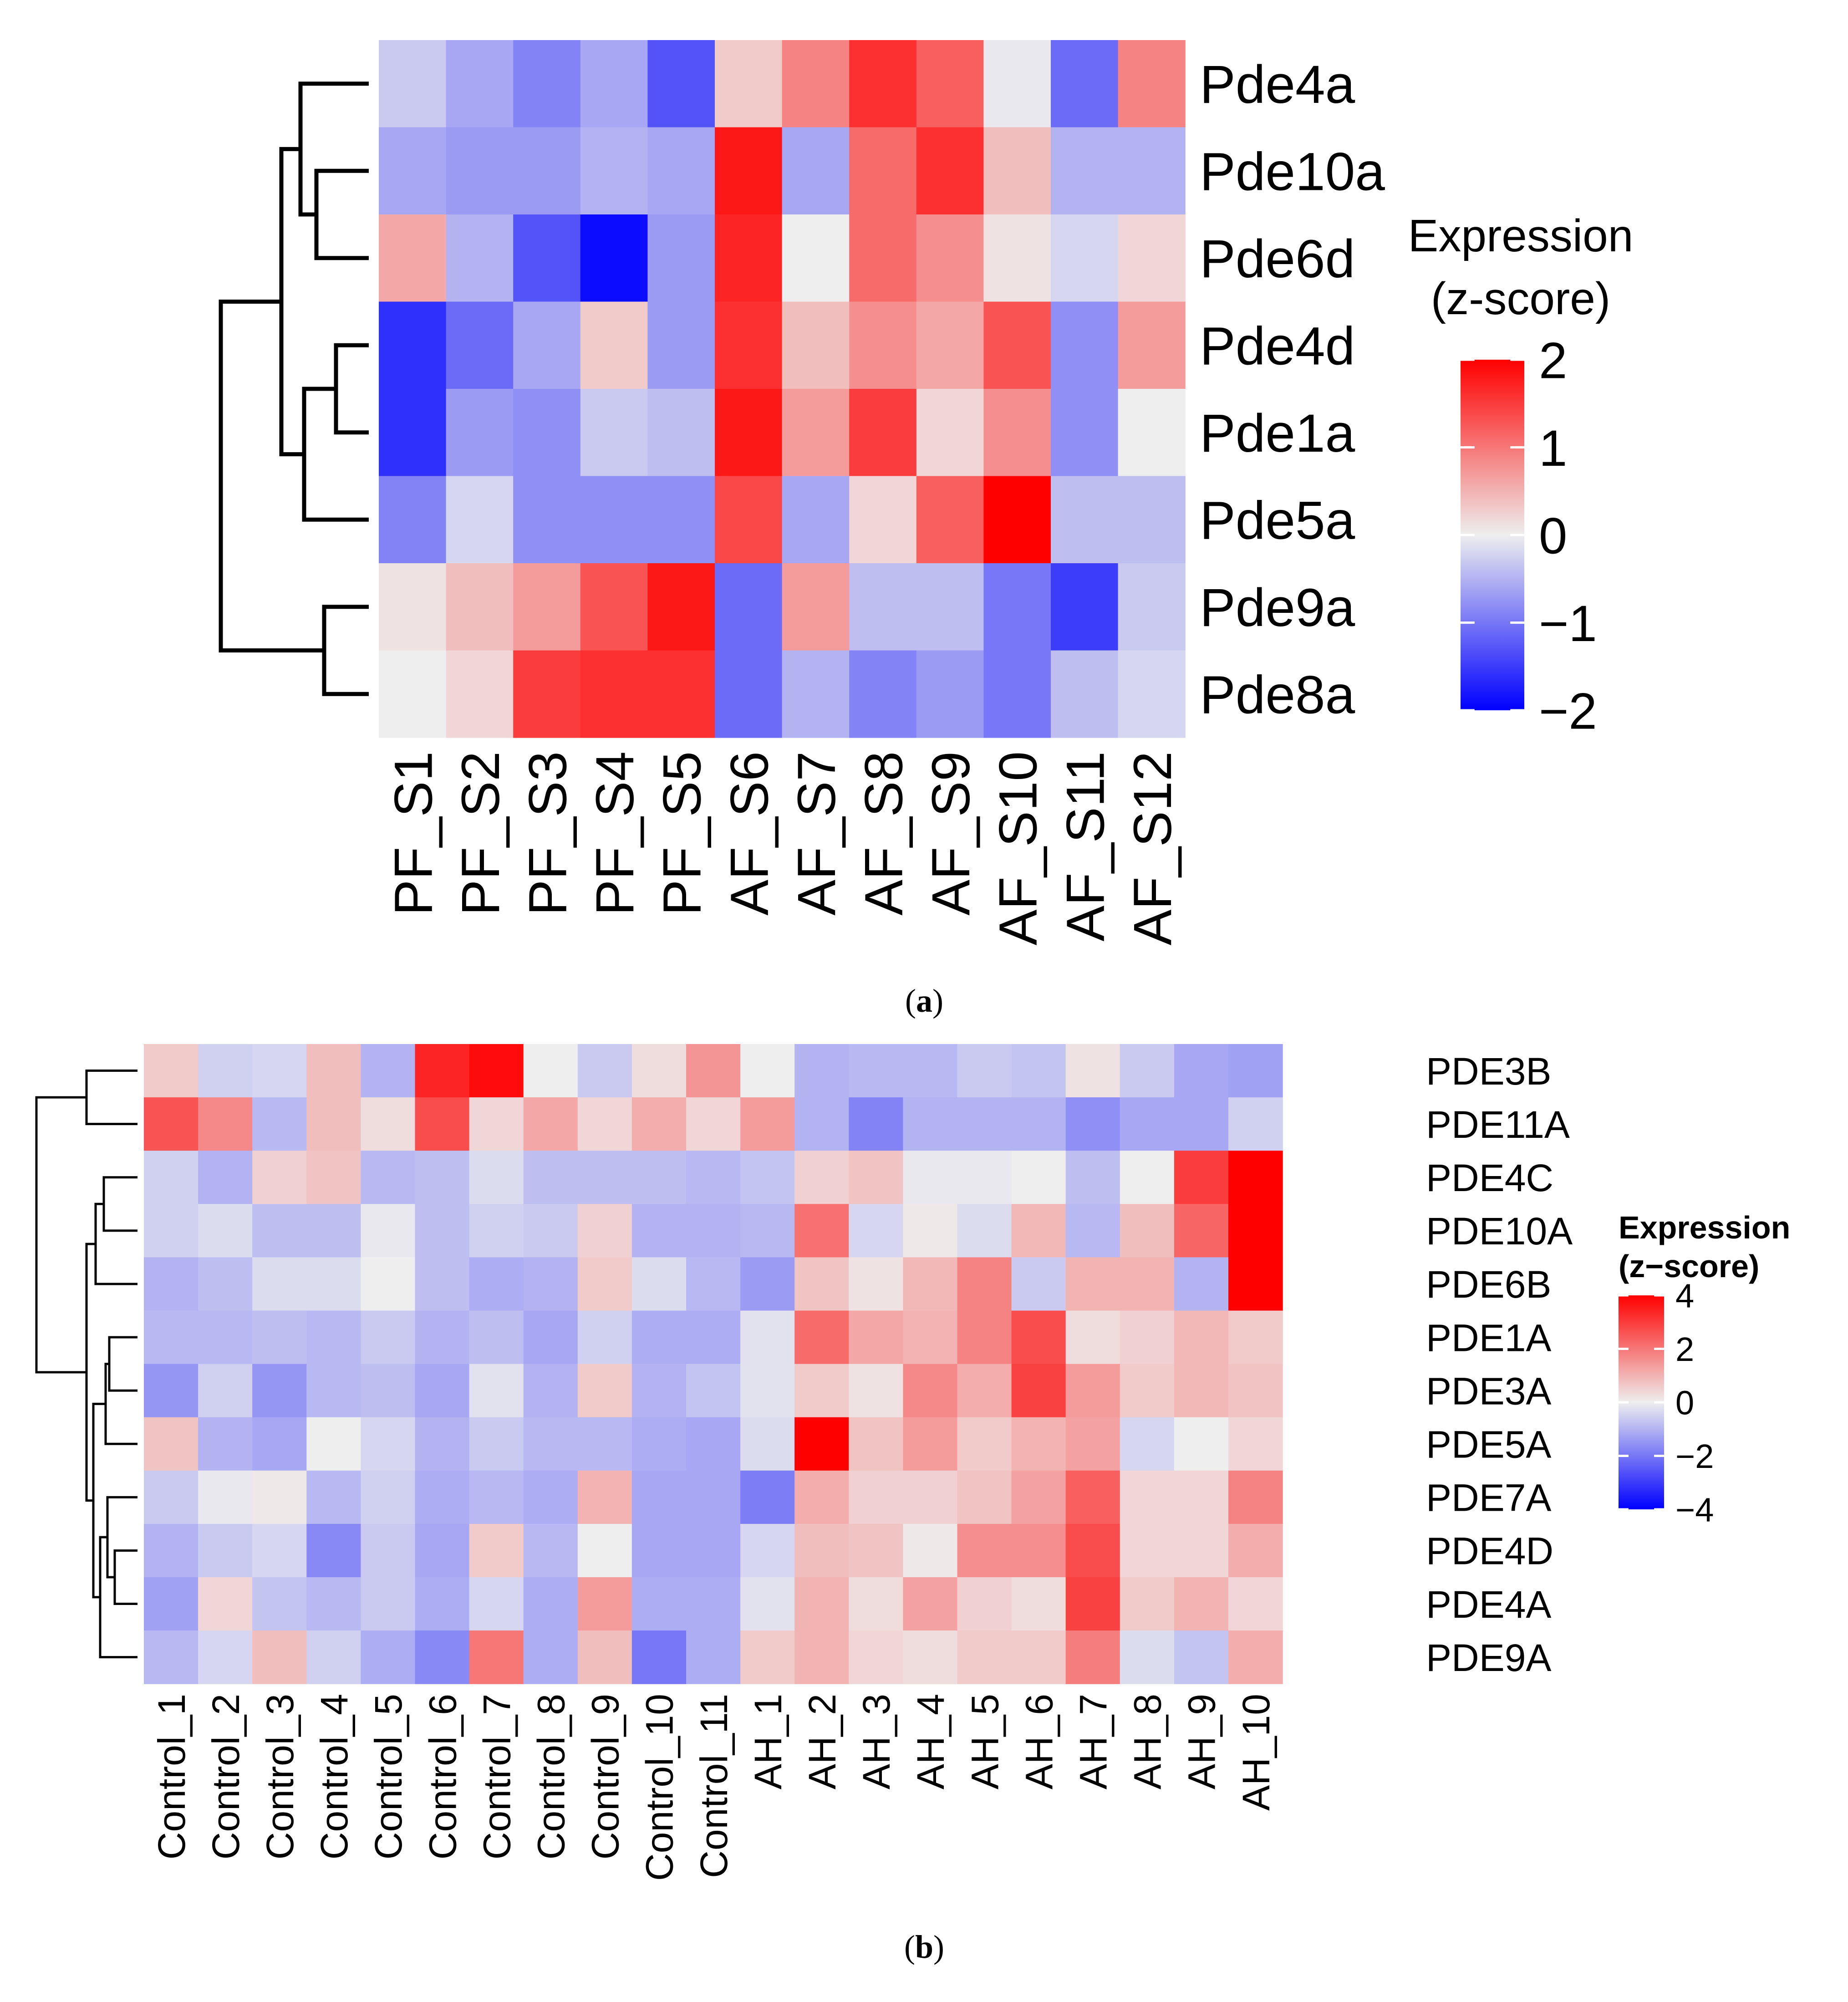 Image resolution: width=1848 pixels, height=2002 pixels. Describe the element at coordinates (985, 1741) in the screenshot. I see `column-label-AH_5: AH_5` at that location.